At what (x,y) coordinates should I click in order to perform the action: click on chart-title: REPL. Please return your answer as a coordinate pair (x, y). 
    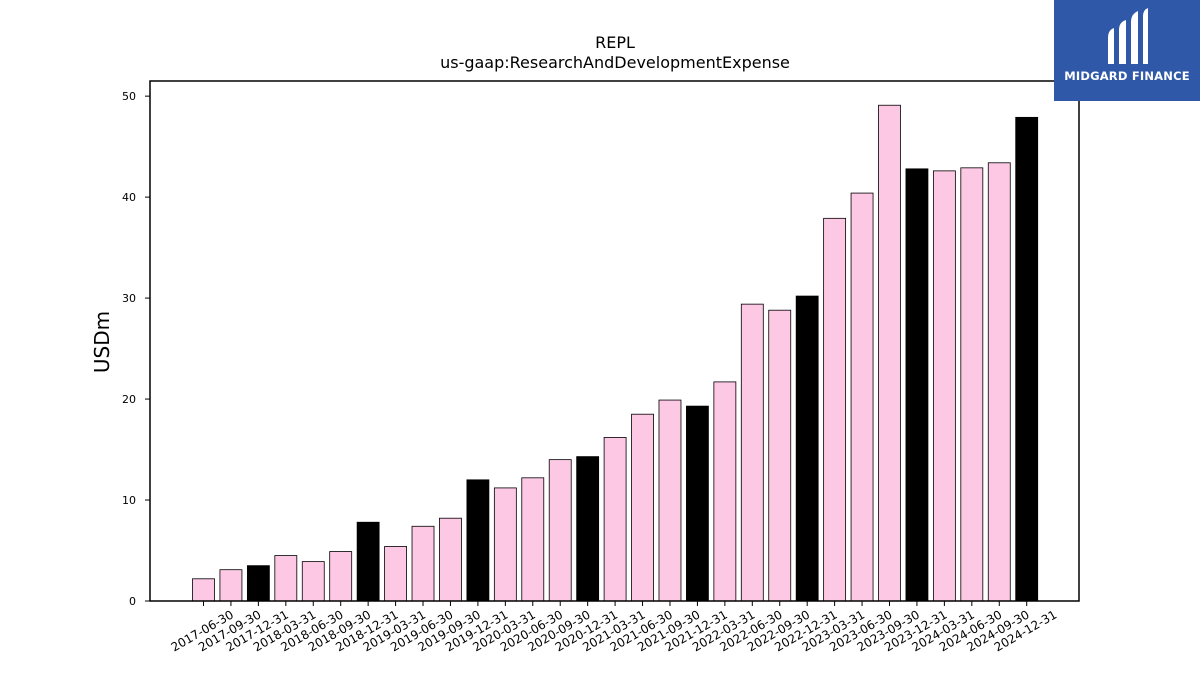
    Looking at the image, I should click on (615, 42).